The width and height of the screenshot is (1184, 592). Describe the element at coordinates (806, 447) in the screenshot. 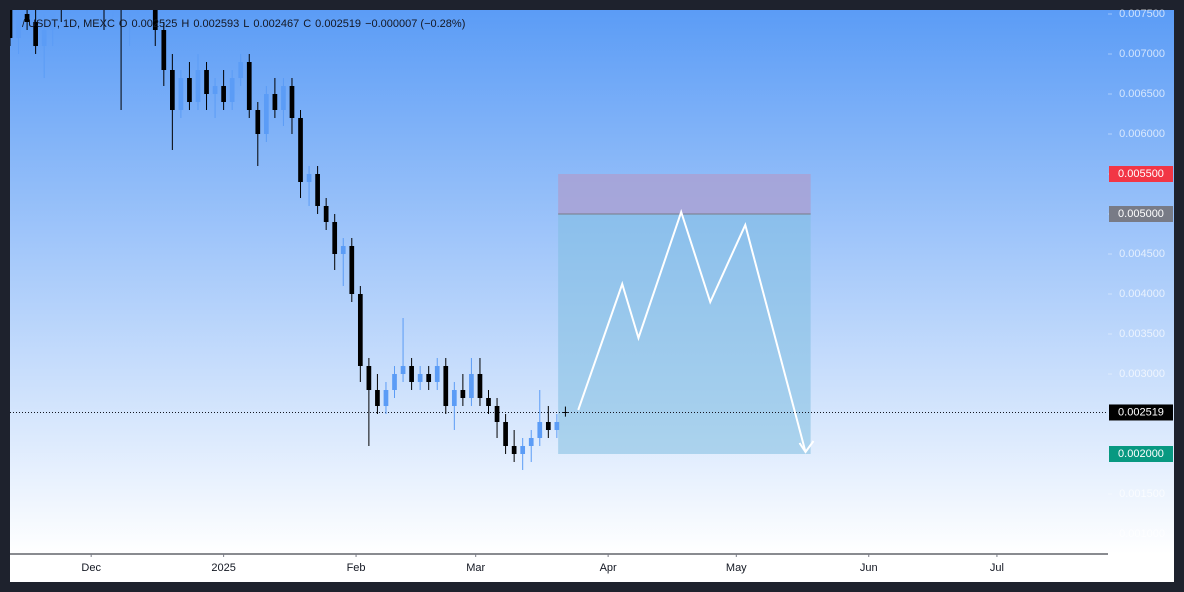

I see `projection-arrowhead` at that location.